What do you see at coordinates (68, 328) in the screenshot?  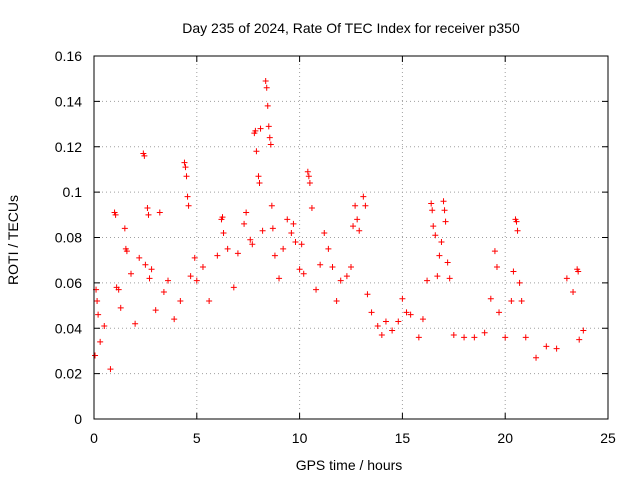 I see `y-tick-label: 0.04` at bounding box center [68, 328].